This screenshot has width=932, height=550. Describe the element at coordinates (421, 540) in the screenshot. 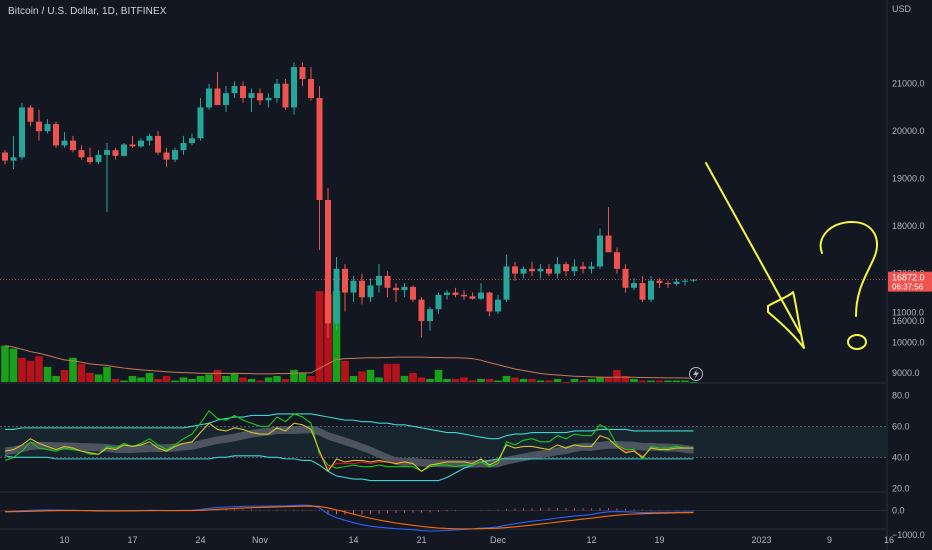

I see `time-tick-label: 21` at that location.